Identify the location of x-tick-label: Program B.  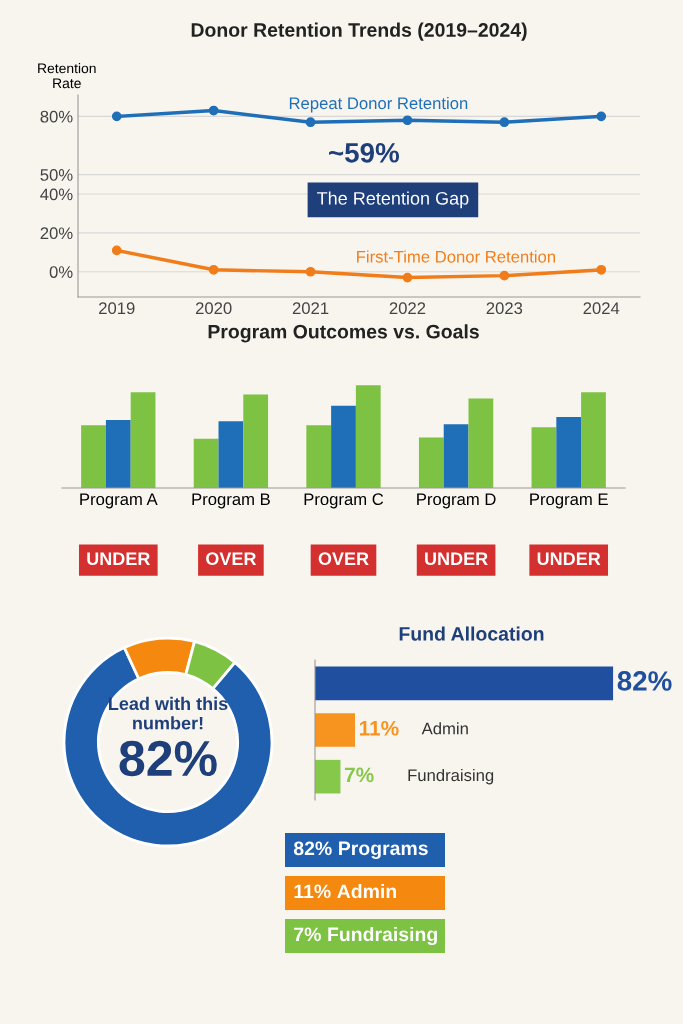
(231, 501).